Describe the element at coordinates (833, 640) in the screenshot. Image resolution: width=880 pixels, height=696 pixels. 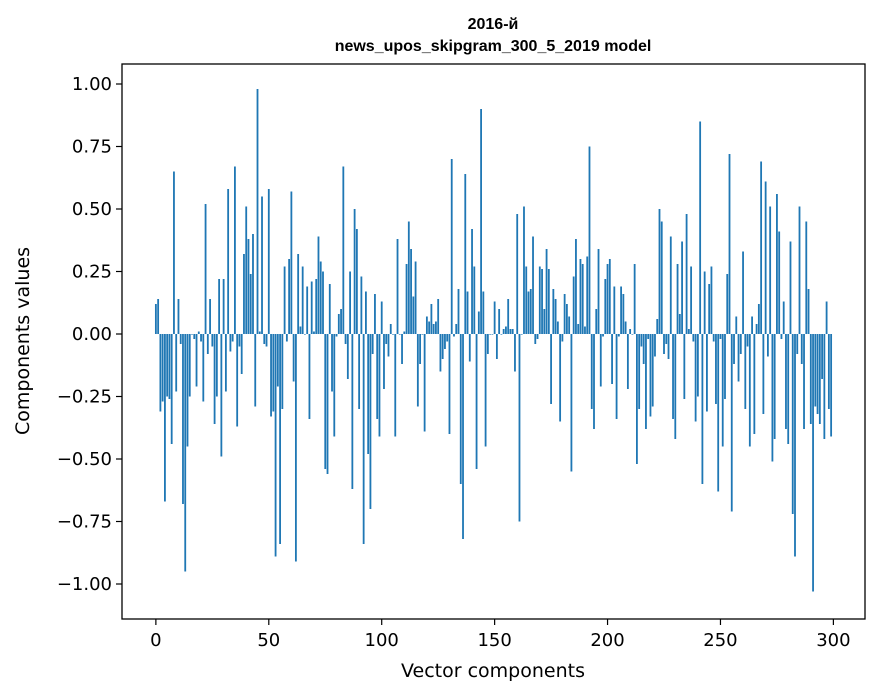
I see `x-tick-label: 300` at that location.